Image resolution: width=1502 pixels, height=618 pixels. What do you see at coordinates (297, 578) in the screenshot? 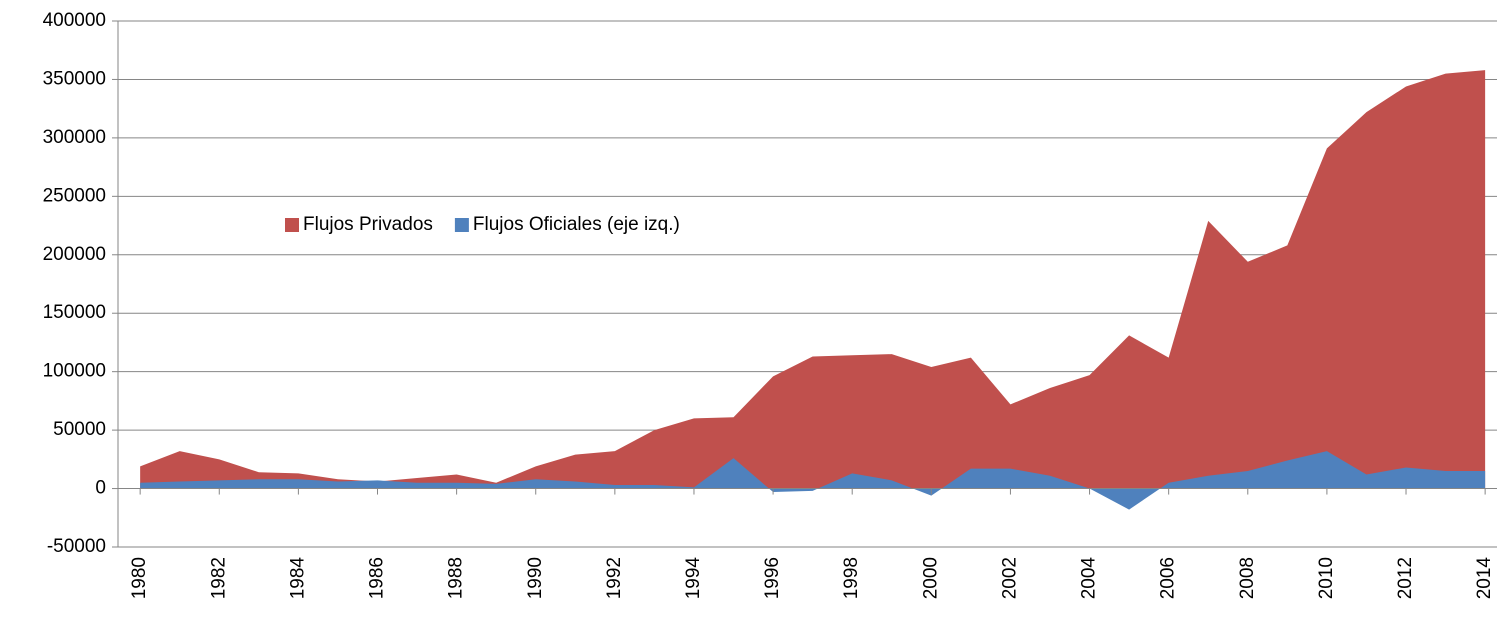
I see `x-tick-label: 1984` at bounding box center [297, 578].